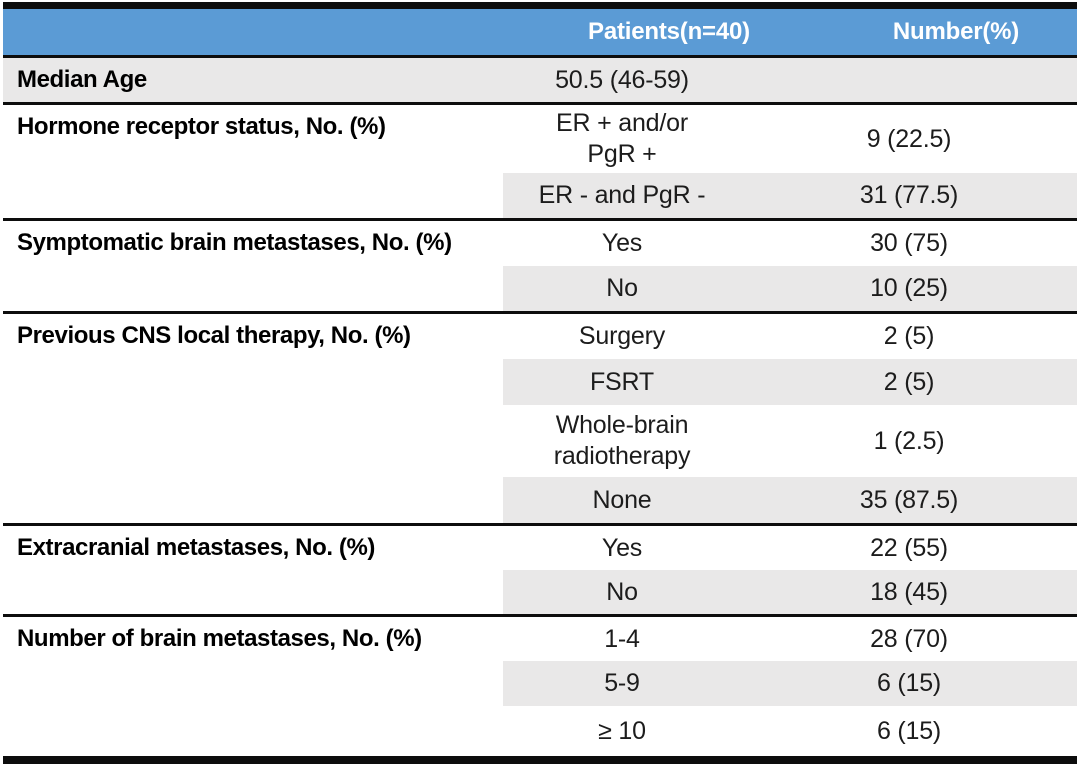 The height and width of the screenshot is (781, 1080). I want to click on table-row: Yes 30 (75), so click(790, 243).